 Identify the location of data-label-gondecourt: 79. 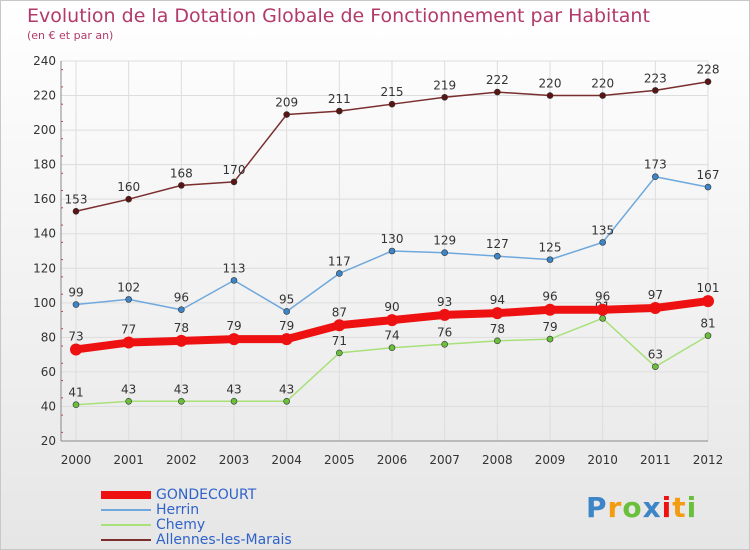
(233, 326).